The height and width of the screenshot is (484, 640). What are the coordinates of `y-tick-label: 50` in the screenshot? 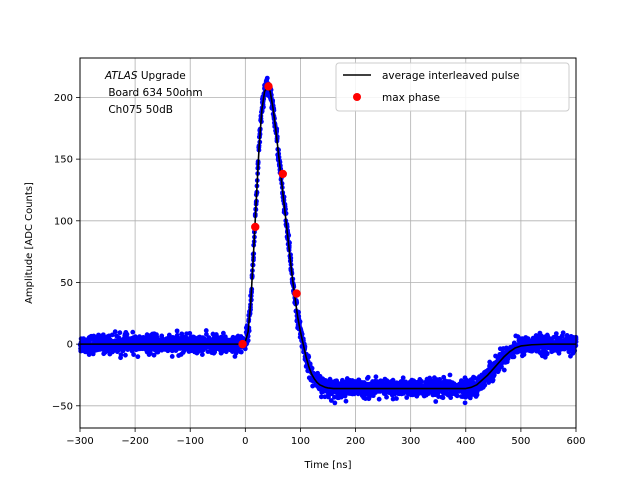 It's located at (66, 283).